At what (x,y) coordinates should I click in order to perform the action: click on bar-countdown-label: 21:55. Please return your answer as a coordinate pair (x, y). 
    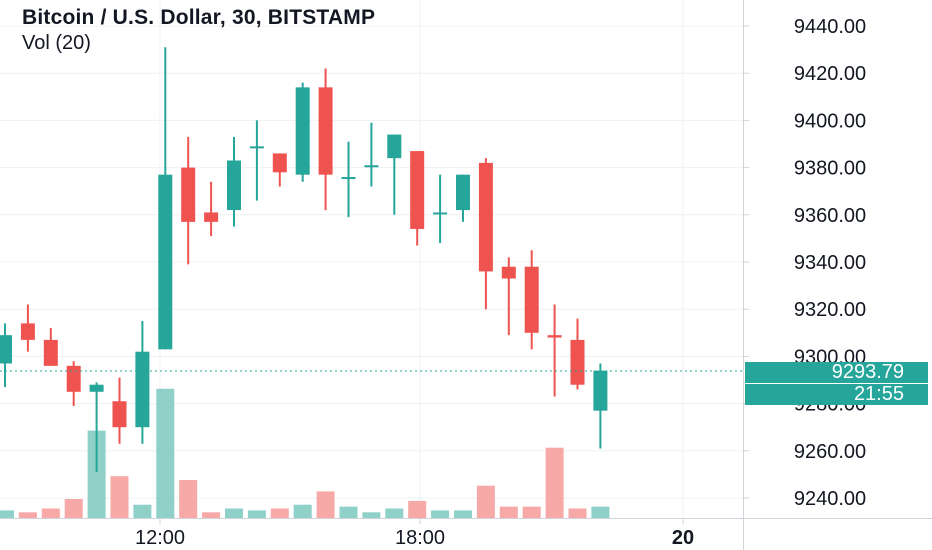
    Looking at the image, I should click on (836, 394).